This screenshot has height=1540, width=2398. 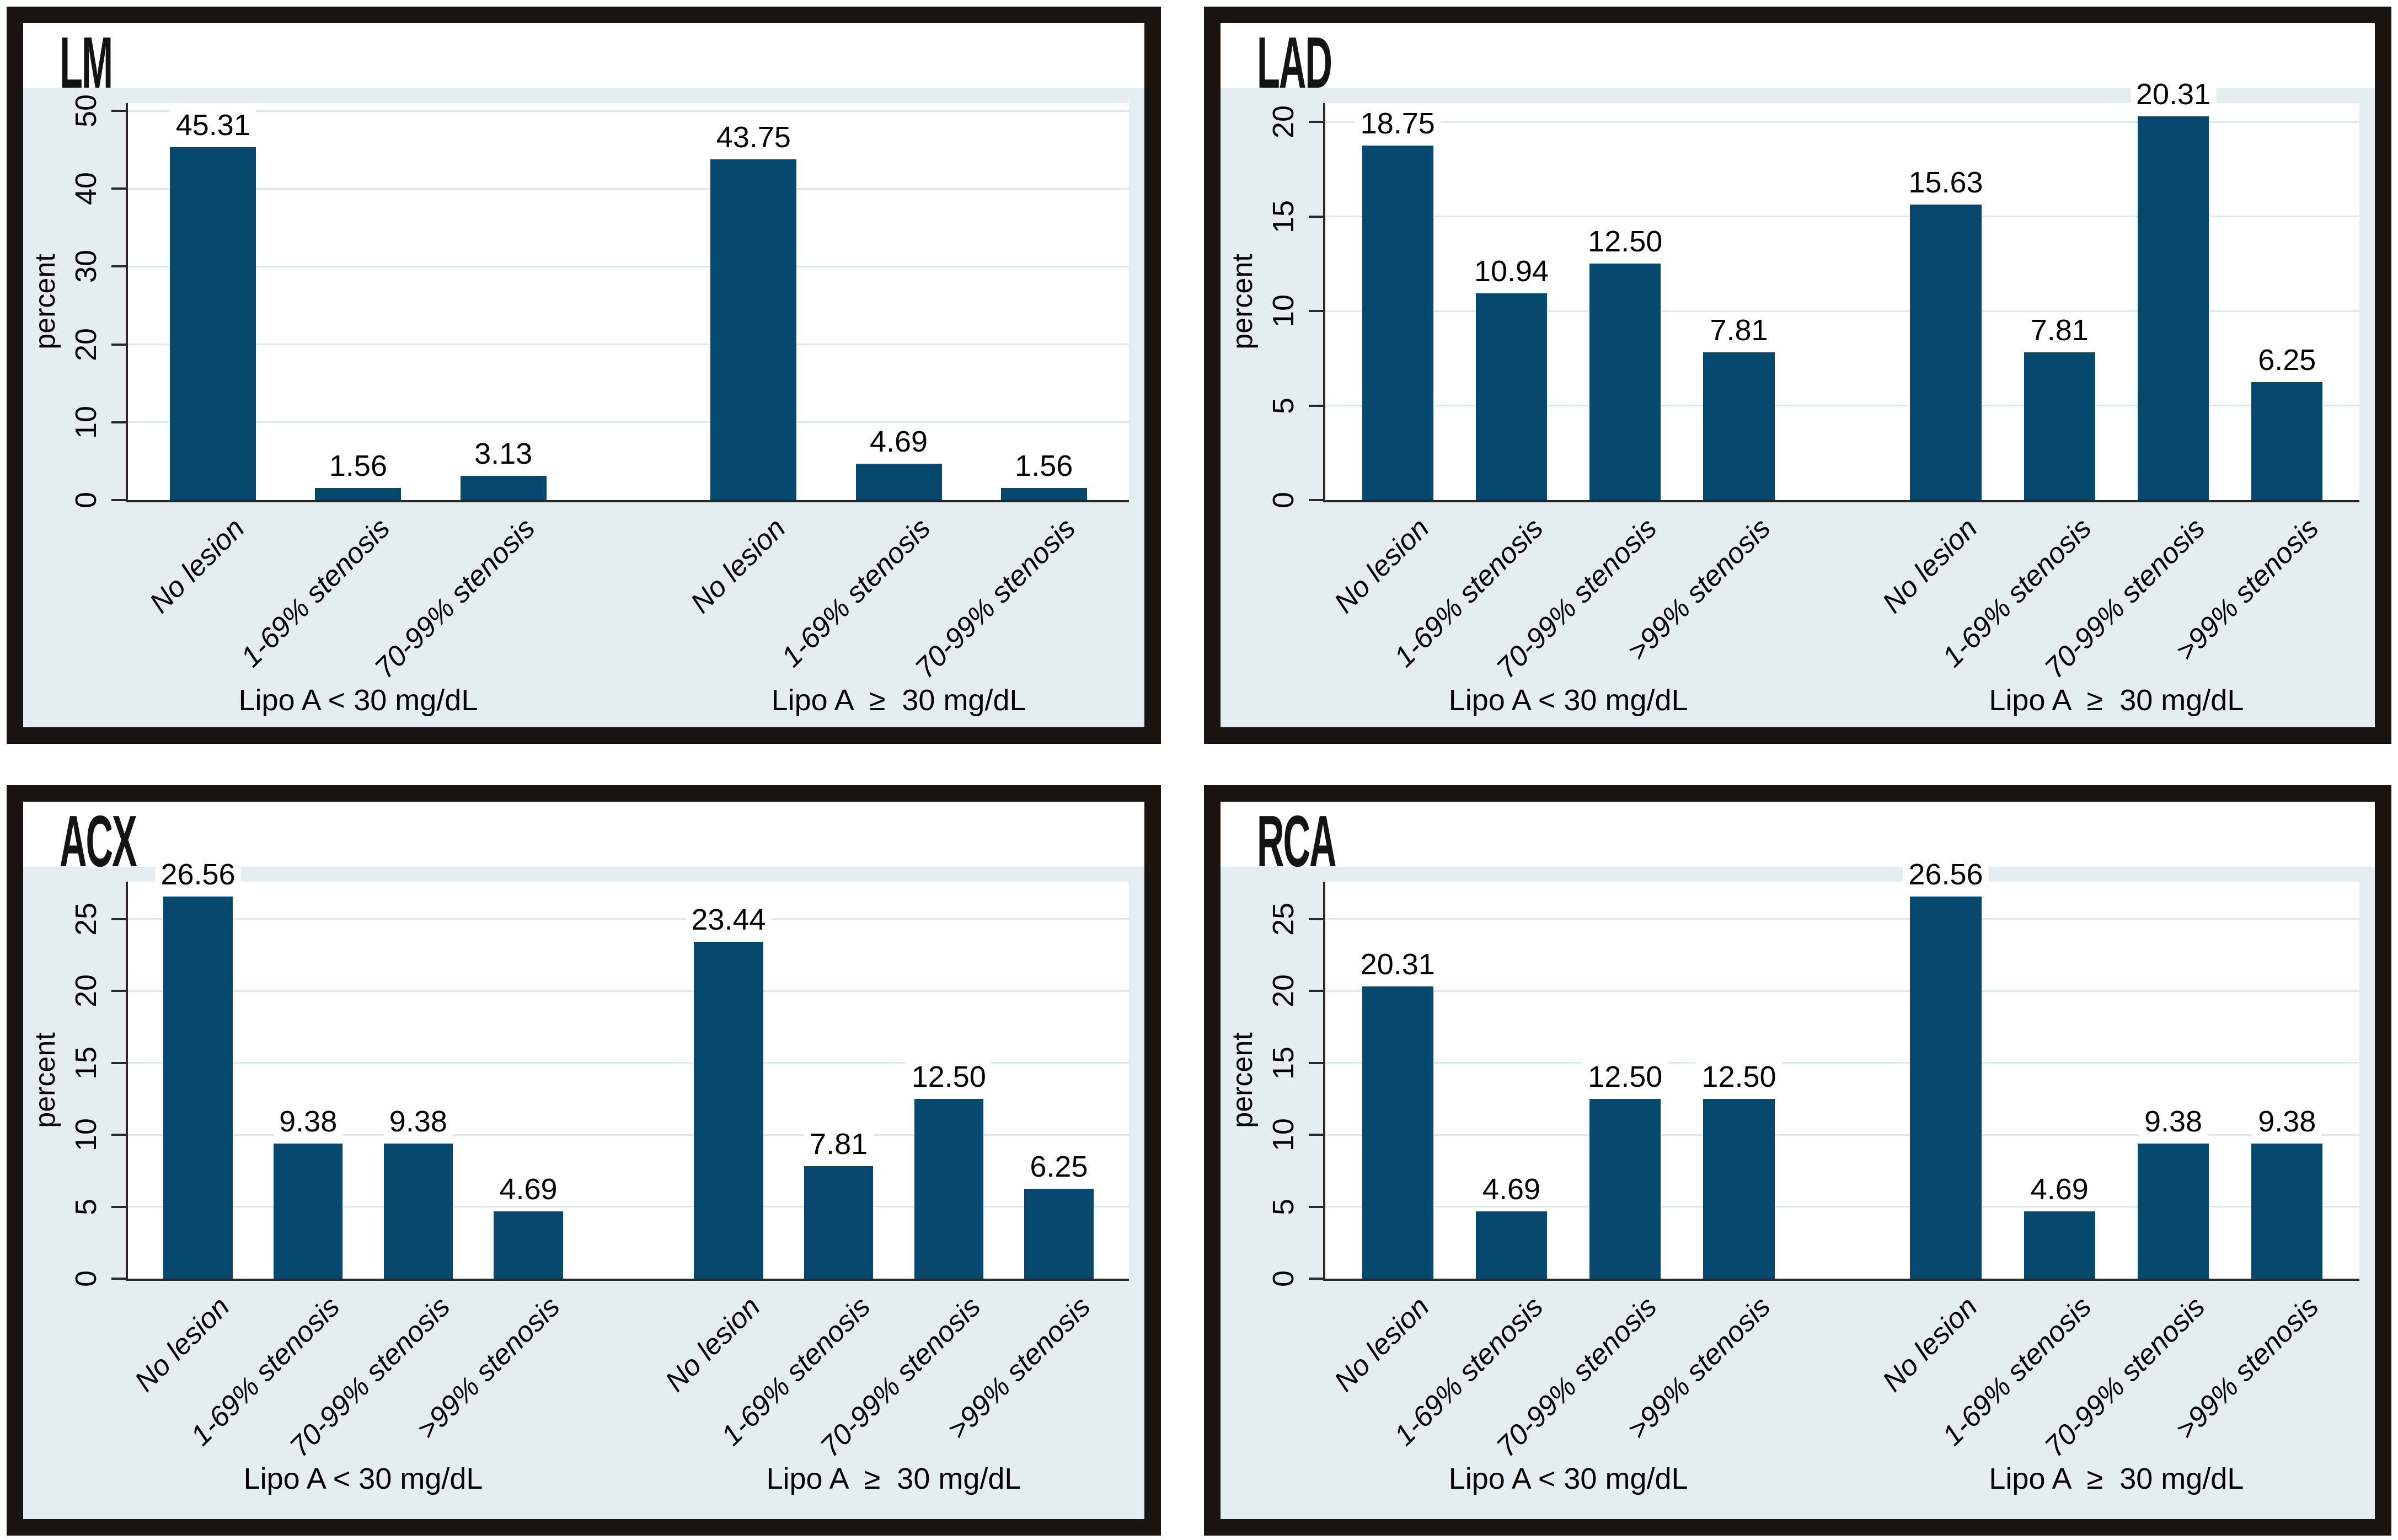 I want to click on bar-value-label: 45.31, so click(x=213, y=126).